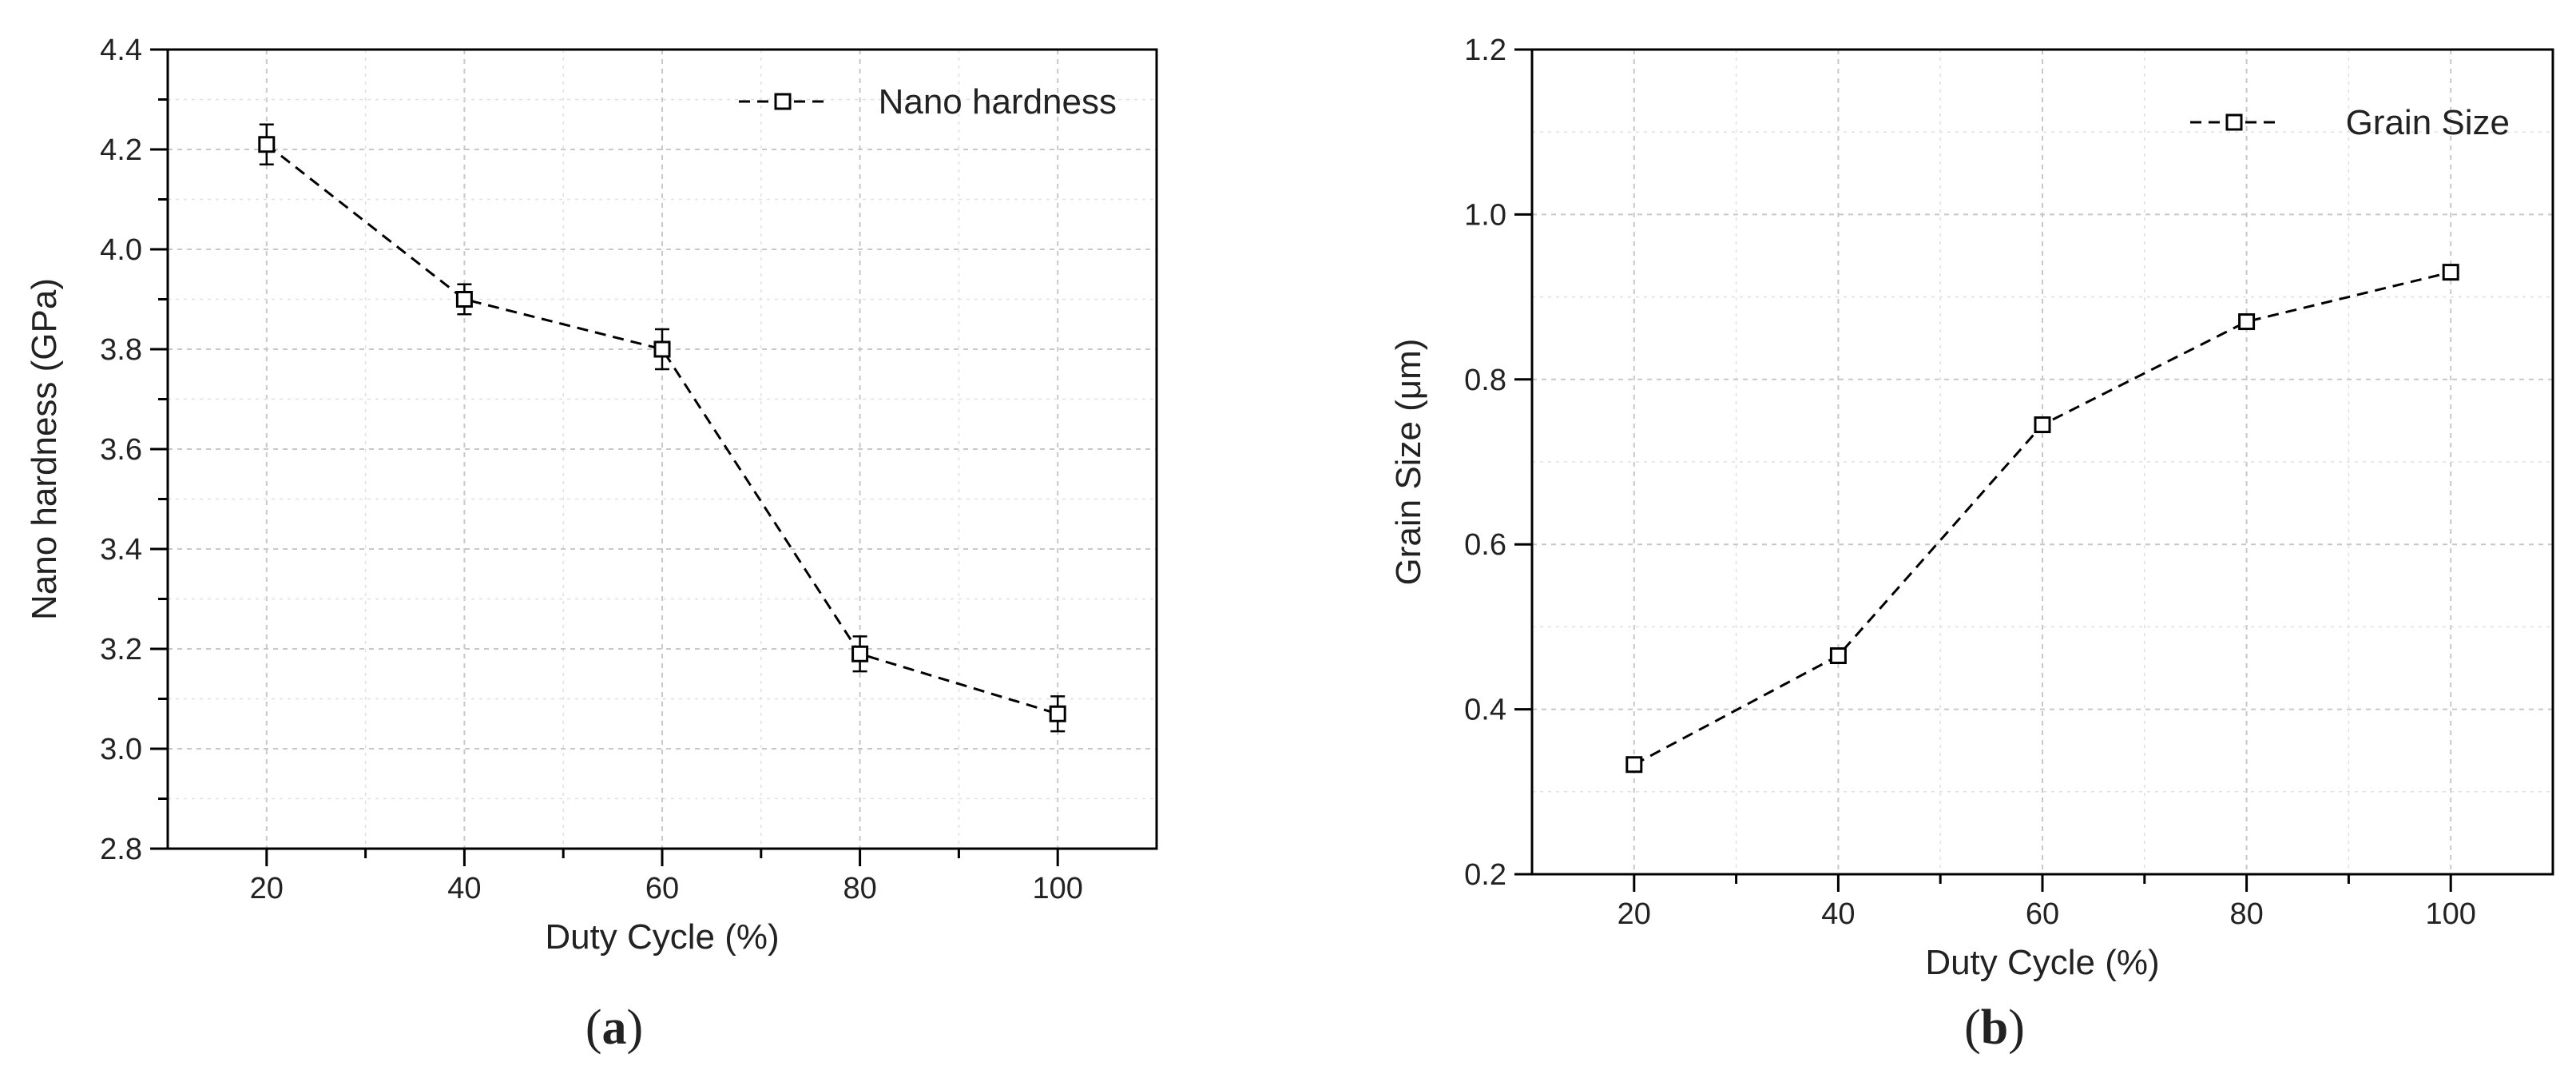  Describe the element at coordinates (2428, 122) in the screenshot. I see `legend-label: Grain Size` at that location.